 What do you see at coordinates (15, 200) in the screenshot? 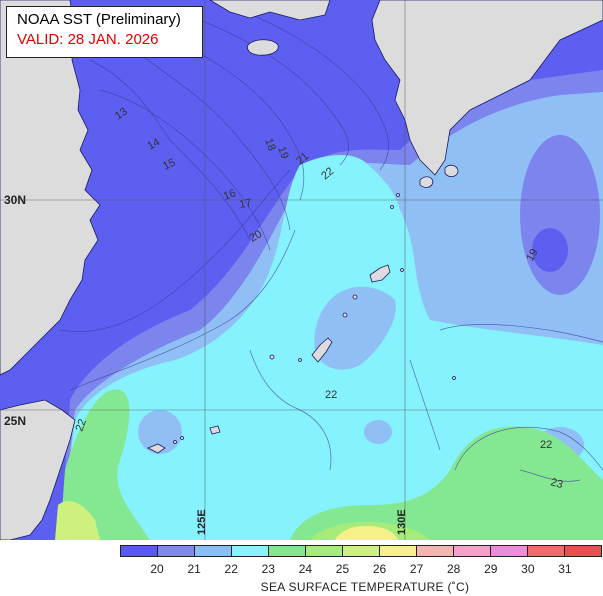
I see `lat-label-30n: 30N` at bounding box center [15, 200].